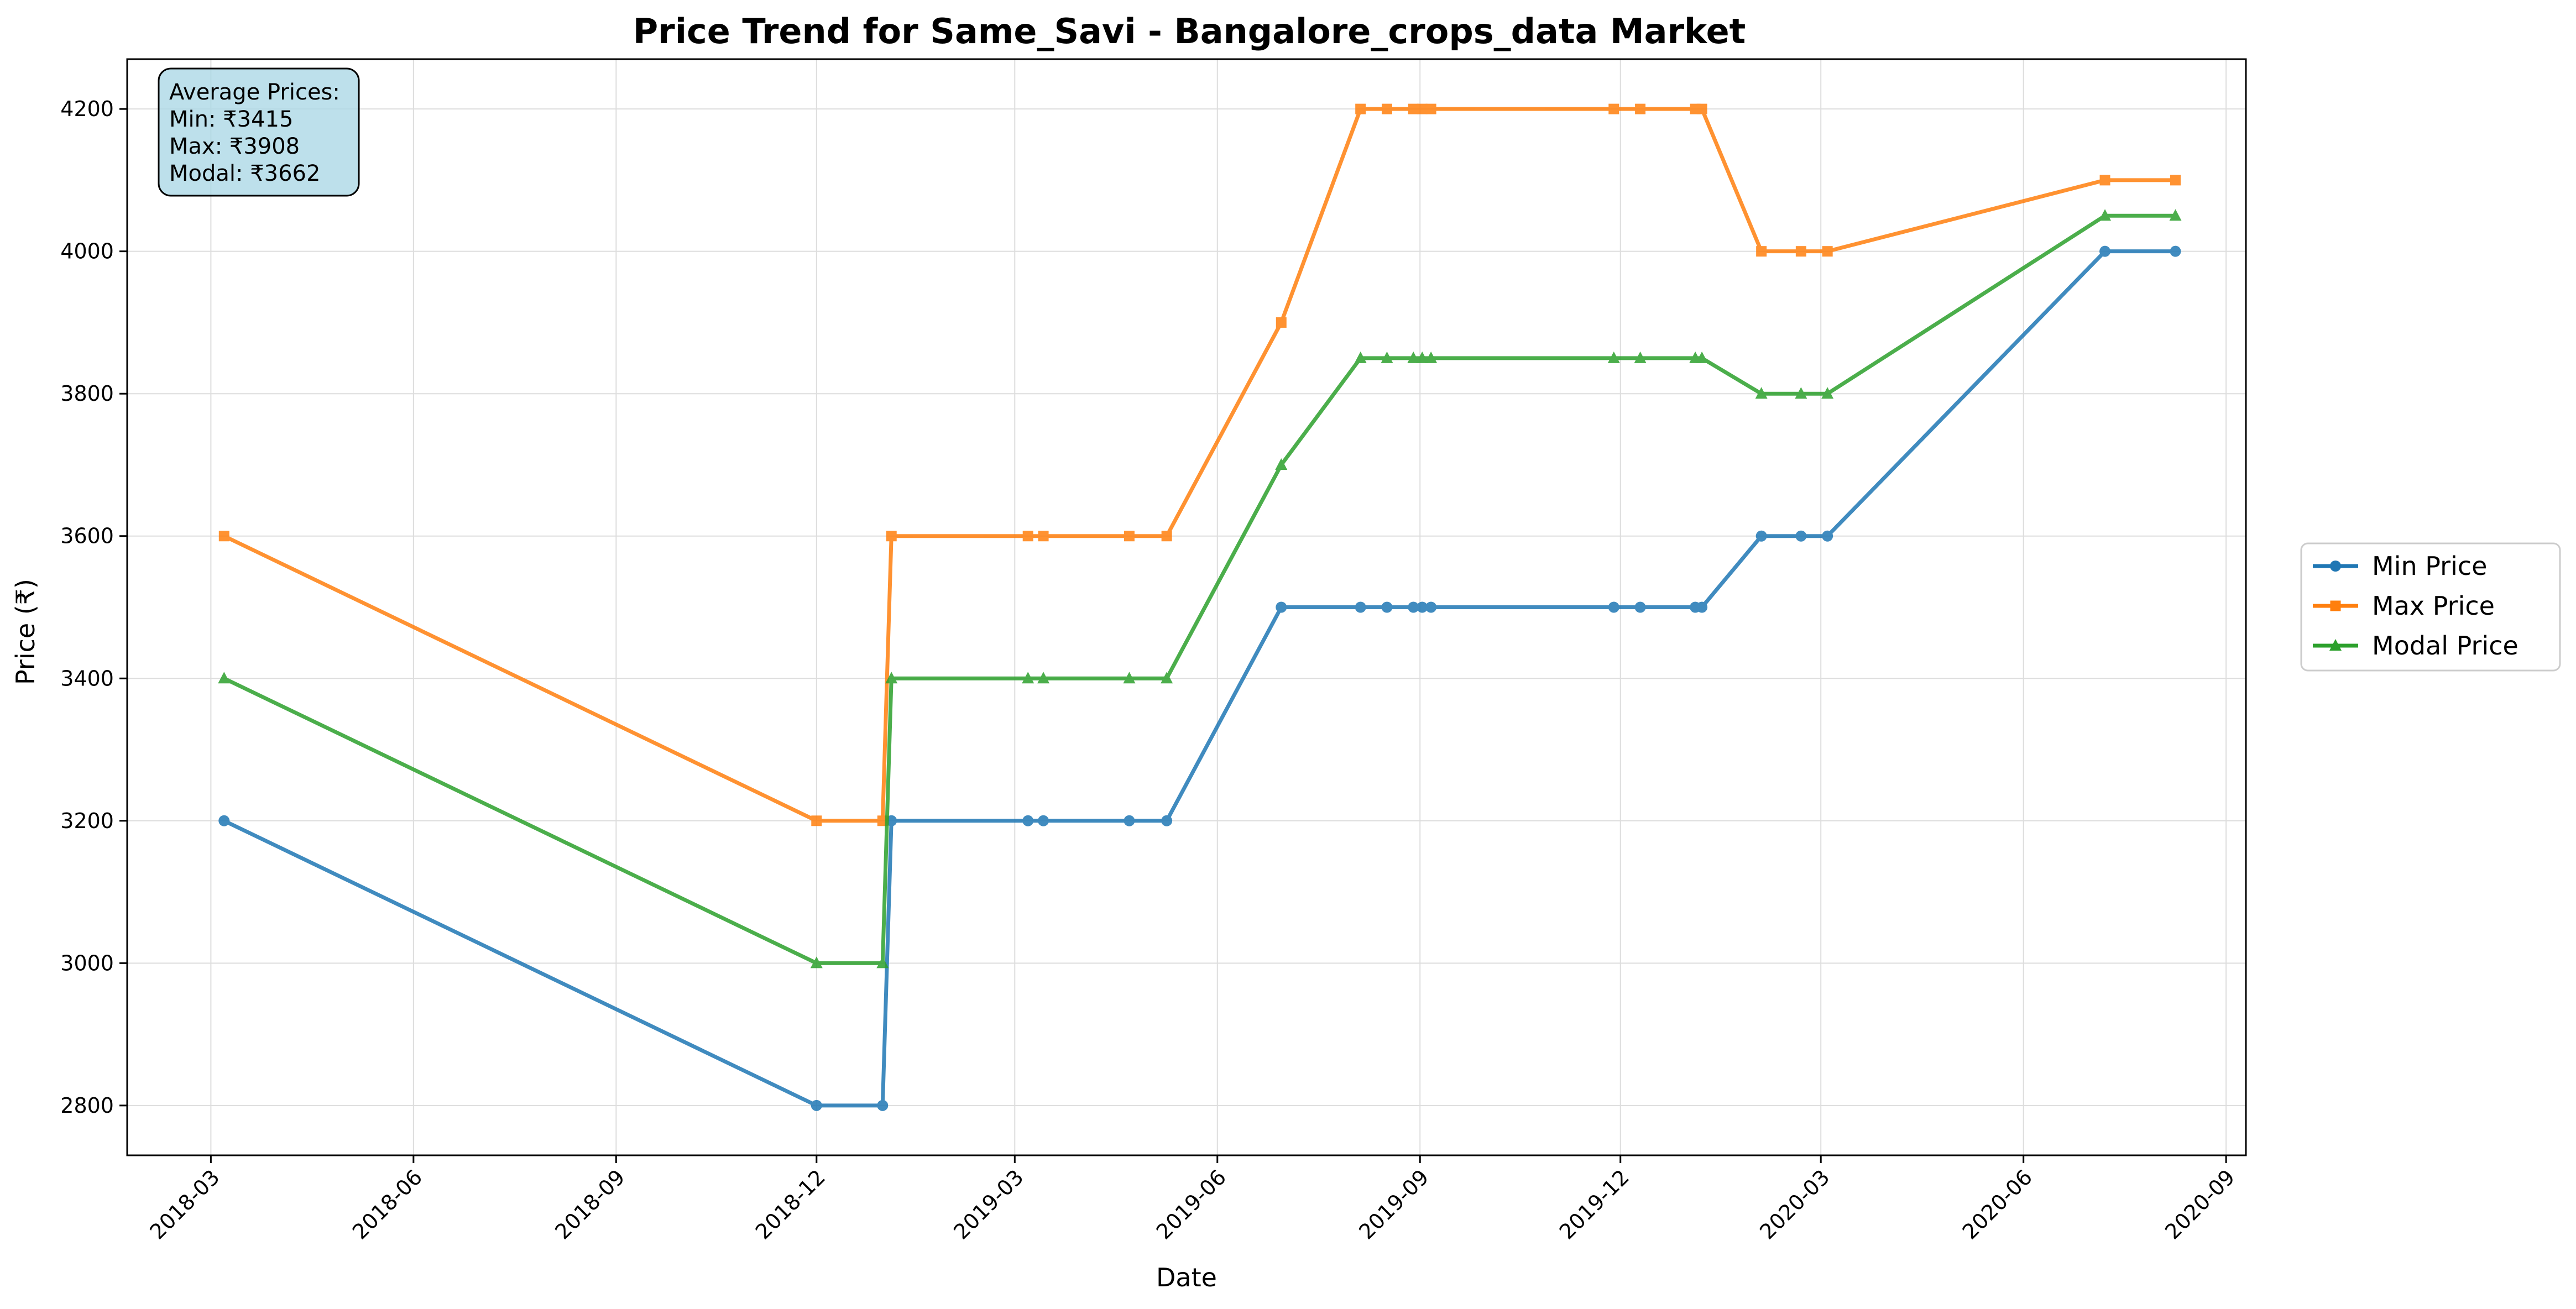 This screenshot has height=1309, width=2576. I want to click on y-axis-label: Price (₹), so click(25, 632).